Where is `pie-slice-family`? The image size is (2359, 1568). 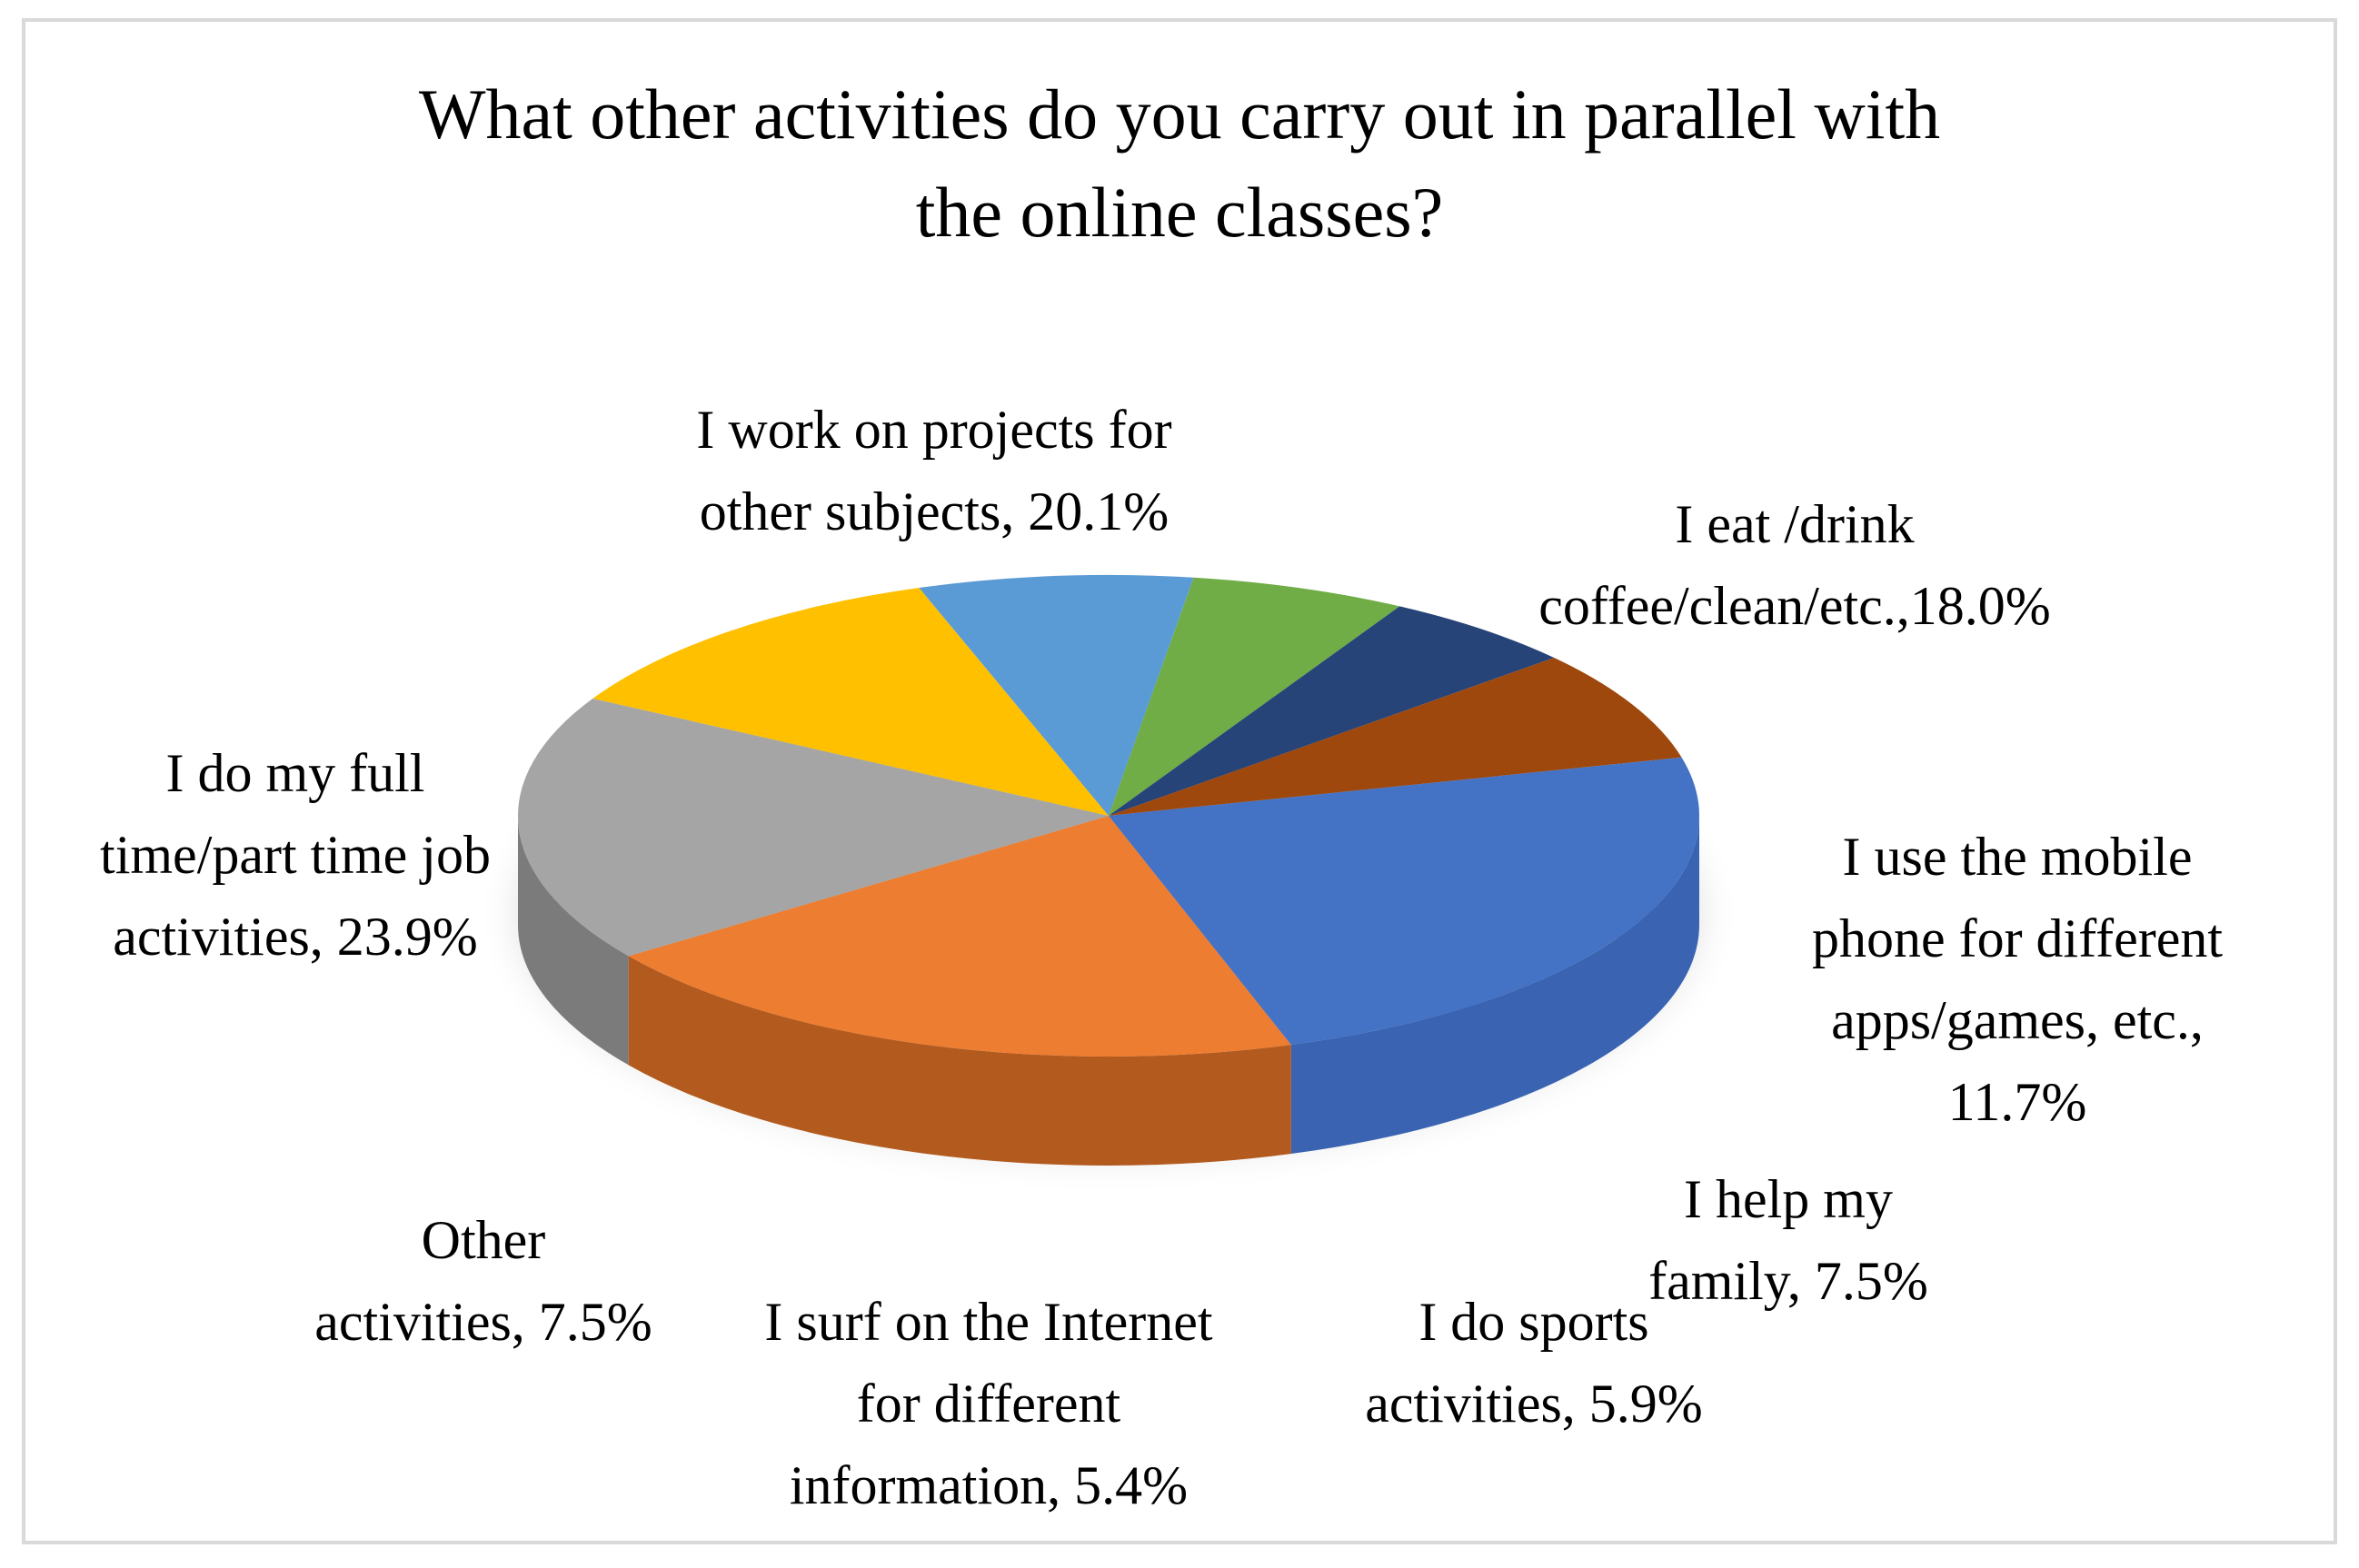 pie-slice-family is located at coordinates (1056, 695).